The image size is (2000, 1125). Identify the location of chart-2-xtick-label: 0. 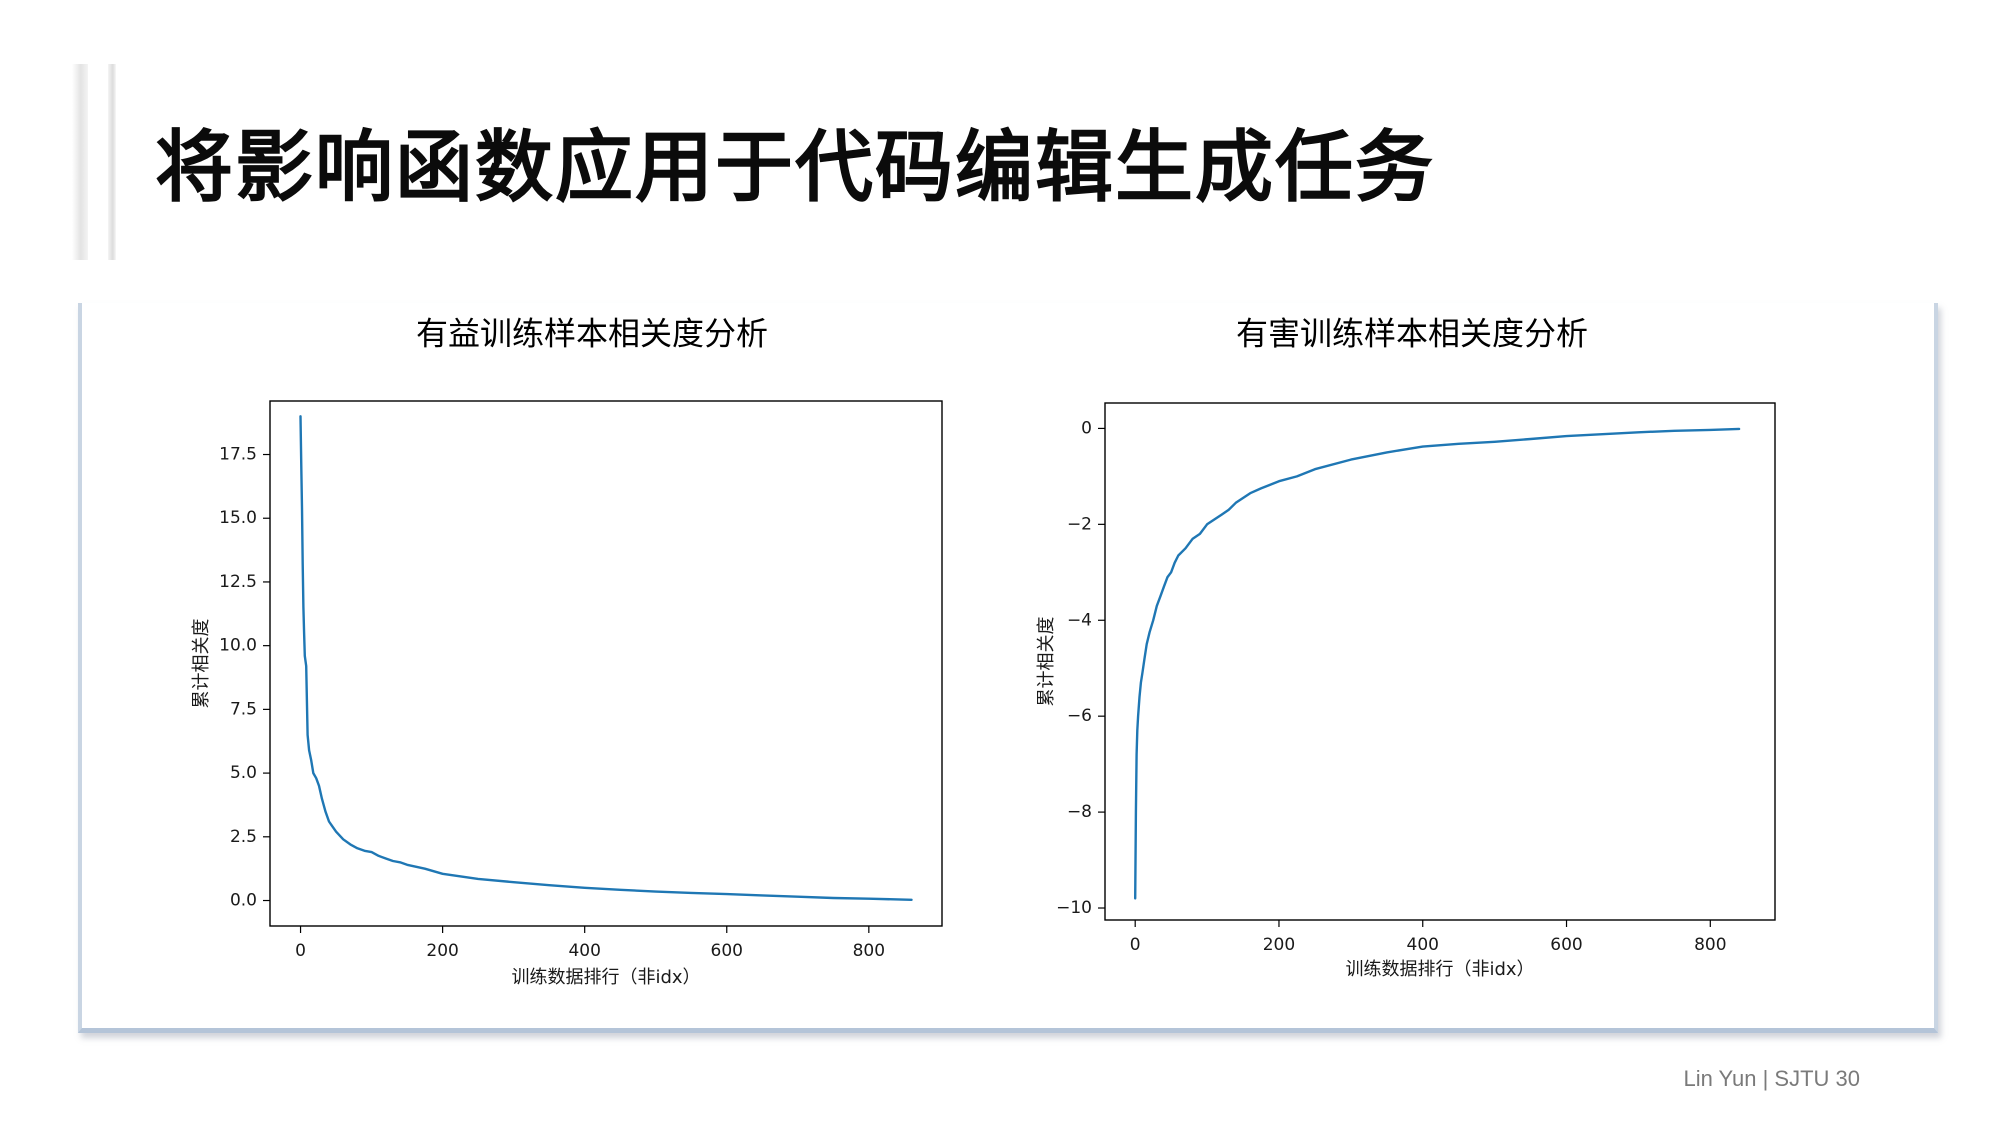
(1135, 945).